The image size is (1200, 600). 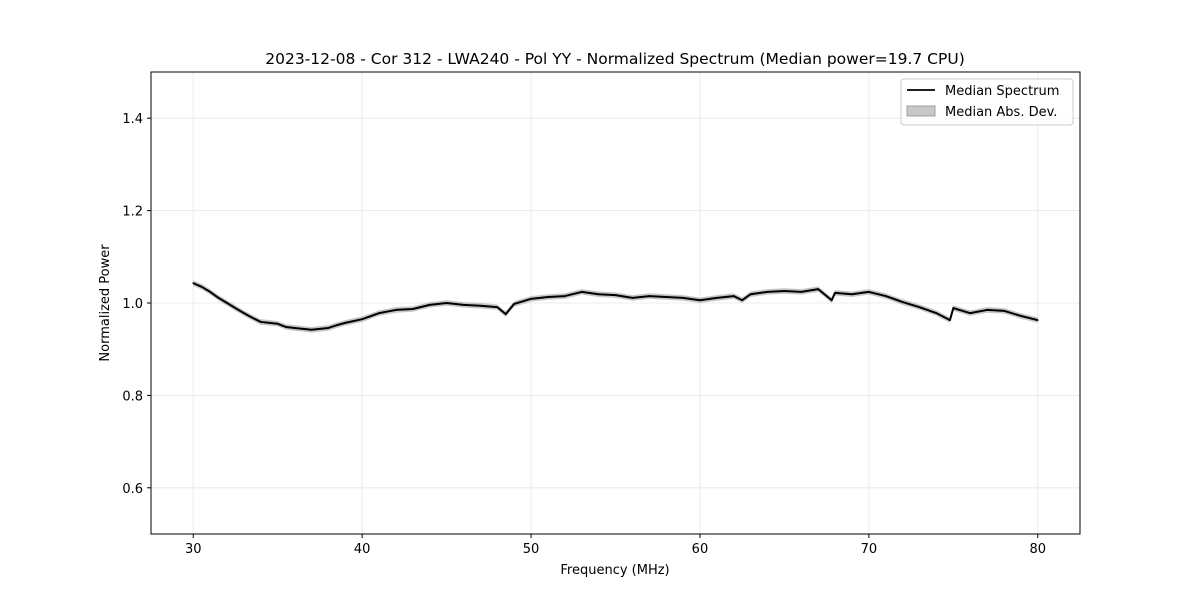 I want to click on y-tick-label: 0.6, so click(x=132, y=489).